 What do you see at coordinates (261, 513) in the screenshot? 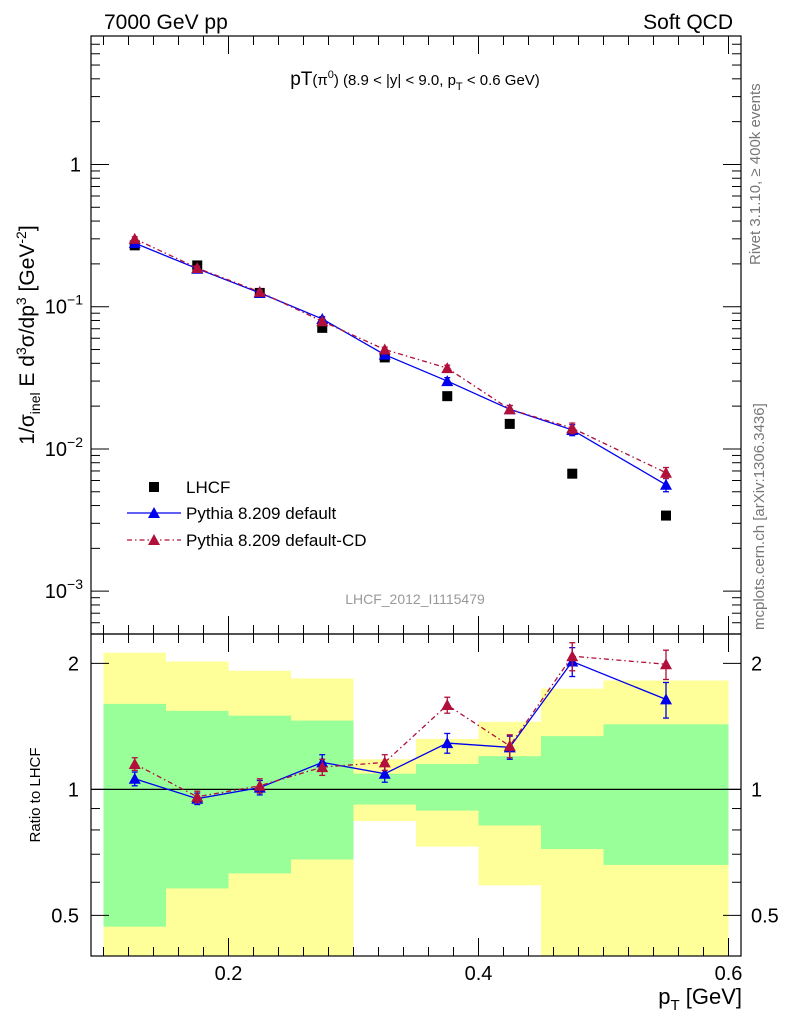
I see `legend-label-1: Pythia 8.209 default` at bounding box center [261, 513].